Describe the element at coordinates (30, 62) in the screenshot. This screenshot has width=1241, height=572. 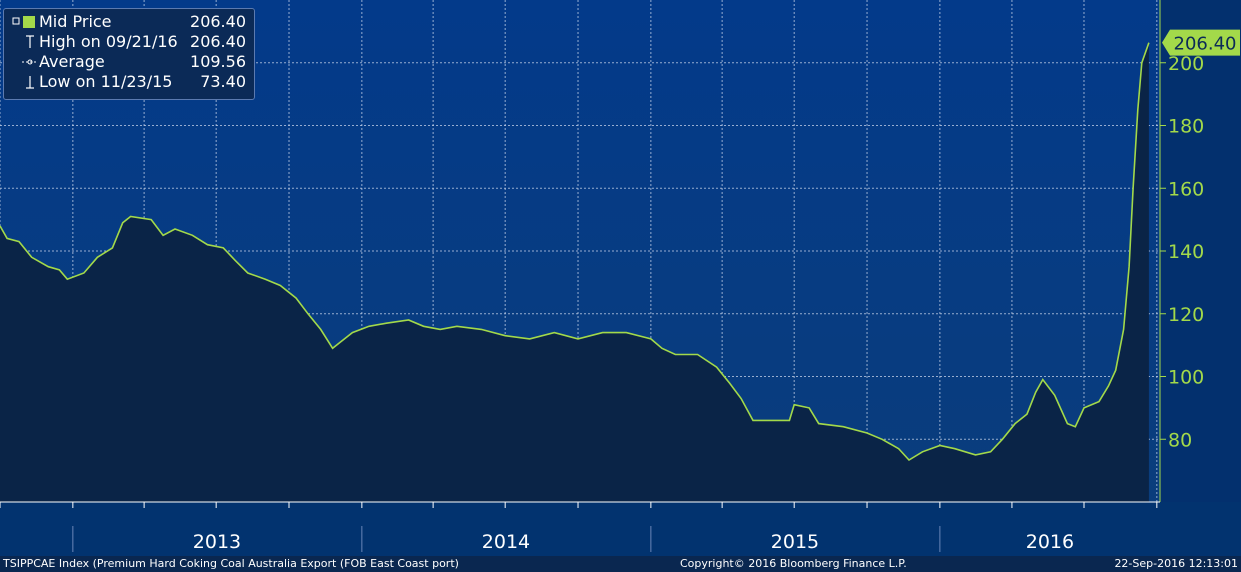
I see `average-marker-icon` at that location.